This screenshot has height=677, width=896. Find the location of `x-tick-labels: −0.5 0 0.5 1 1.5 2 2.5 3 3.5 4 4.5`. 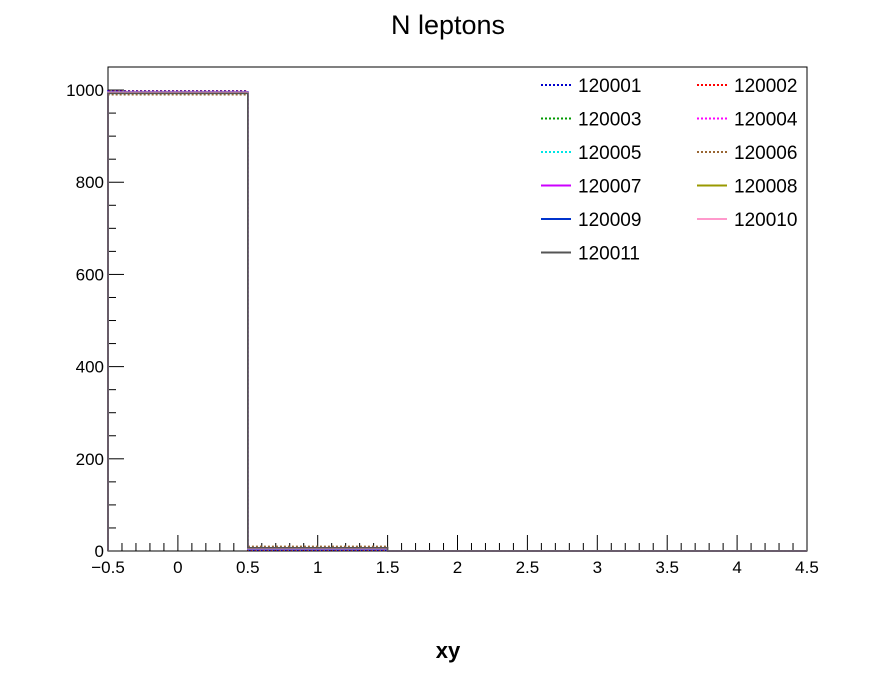

x-tick-labels: −0.5 0 0.5 1 1.5 2 2.5 3 3.5 4 4.5 is located at coordinates (455, 567).